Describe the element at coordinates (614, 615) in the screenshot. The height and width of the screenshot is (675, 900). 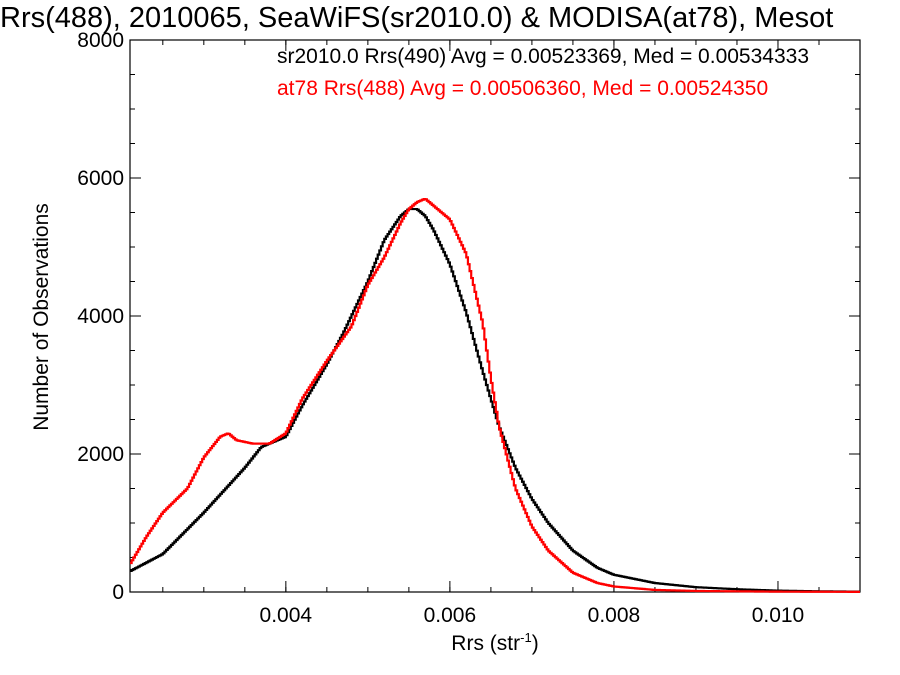
I see `x-tick-label: 0.008` at that location.